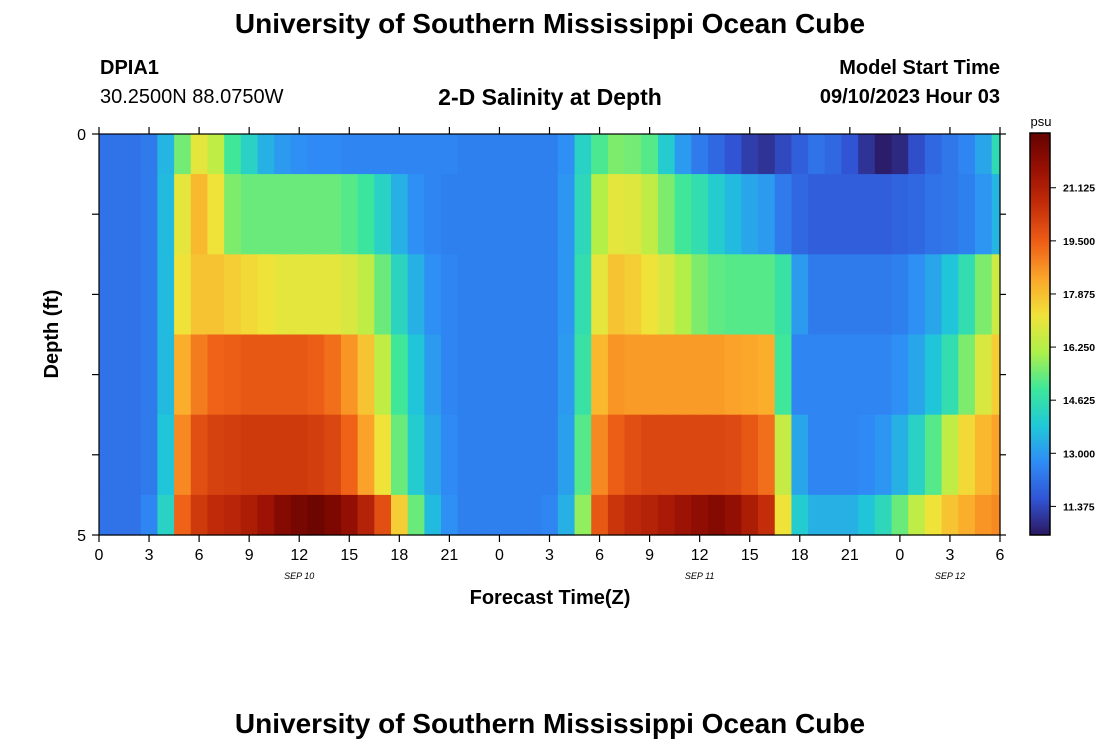  I want to click on y-axis-label: Depth (ft), so click(52, 334).